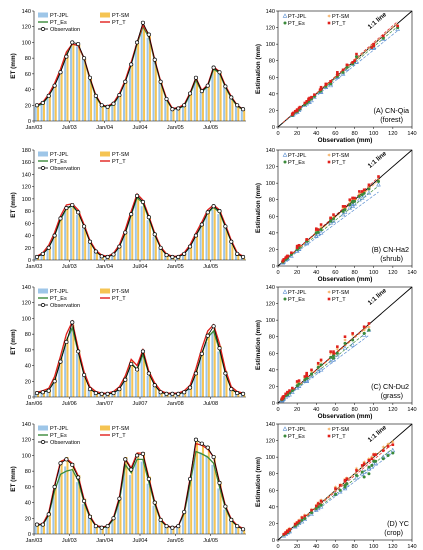 Image resolution: width=423 pixels, height=550 pixels. I want to click on legend-marker: ✶, so click(329, 292).